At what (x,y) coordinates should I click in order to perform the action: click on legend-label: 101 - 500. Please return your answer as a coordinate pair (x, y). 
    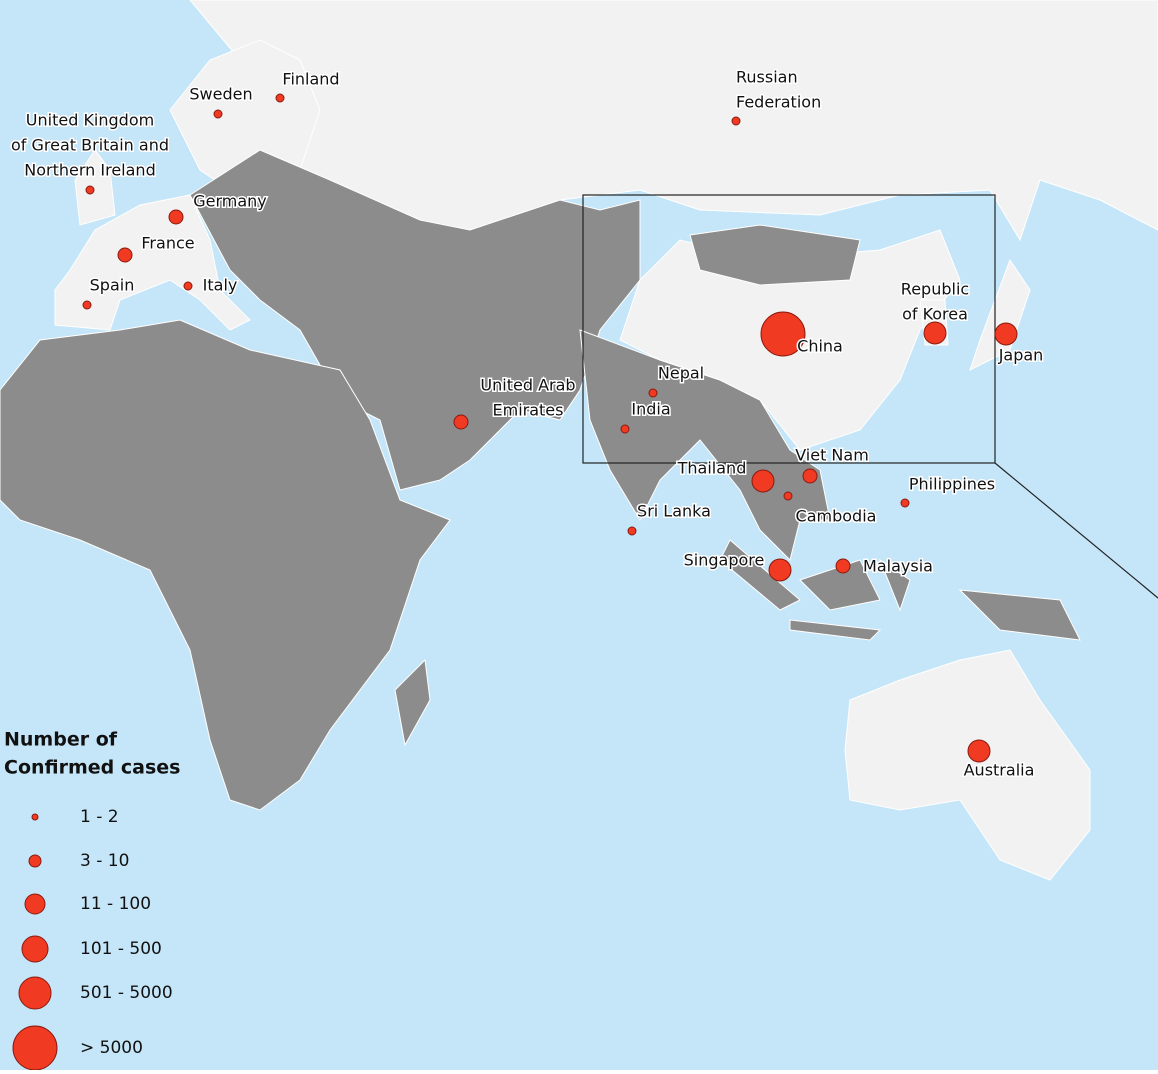
    Looking at the image, I should click on (121, 949).